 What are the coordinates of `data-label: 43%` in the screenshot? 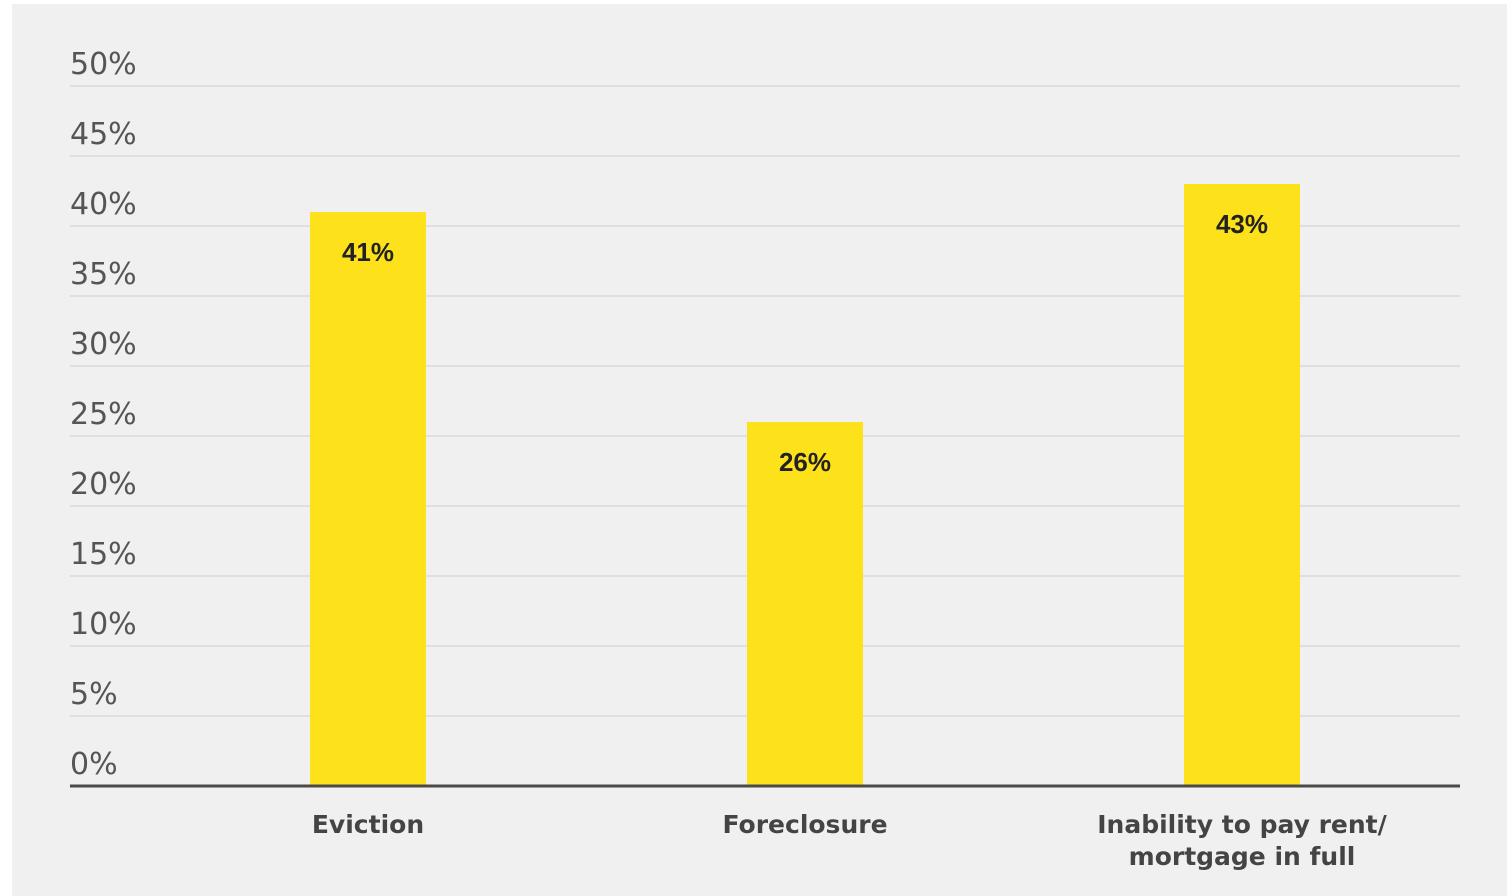 It's located at (1242, 224).